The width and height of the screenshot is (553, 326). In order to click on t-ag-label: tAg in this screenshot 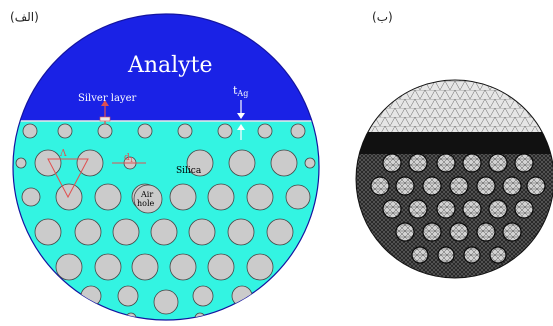, I will do `click(240, 91)`.